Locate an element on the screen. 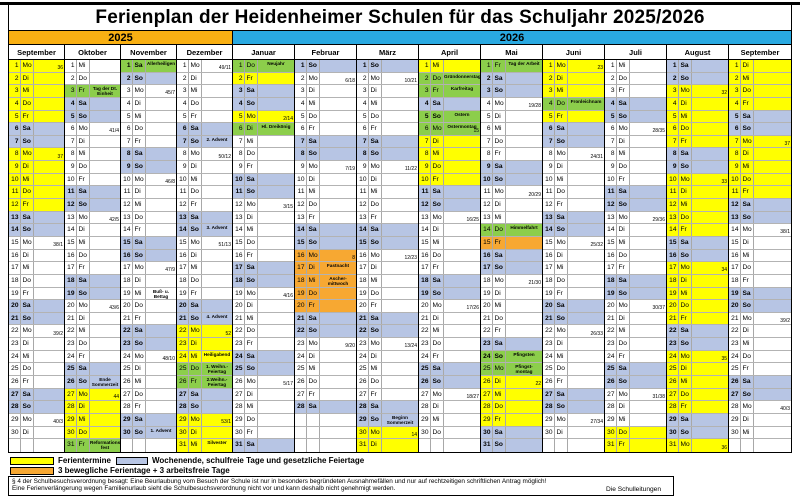 This screenshot has height=497, width=800. day-row: 3 Fr Tag der Dt. Einheit is located at coordinates (92, 91).